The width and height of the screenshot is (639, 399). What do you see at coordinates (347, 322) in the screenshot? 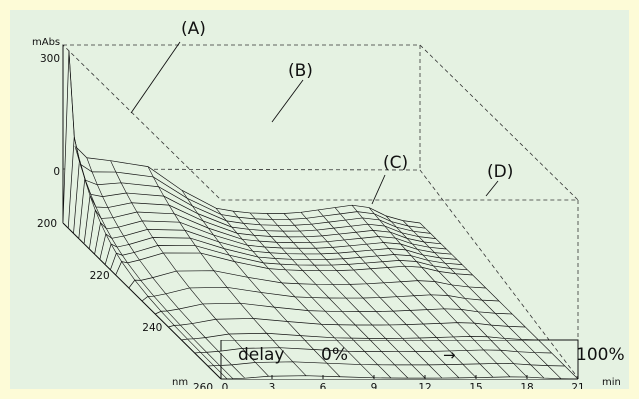
I see `surface-row-fill` at bounding box center [347, 322].